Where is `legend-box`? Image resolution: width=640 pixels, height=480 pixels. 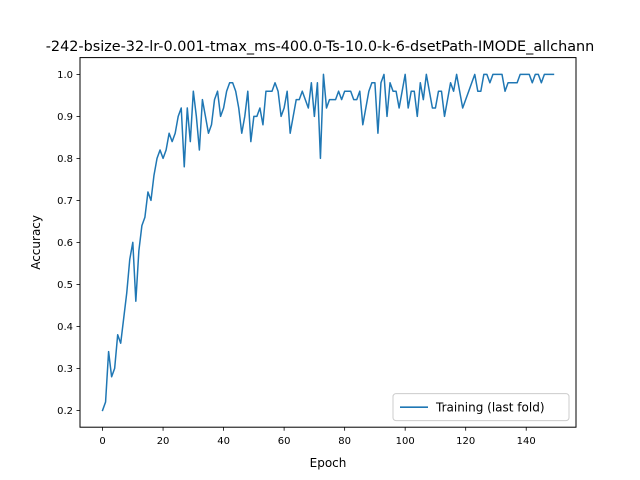 legend-box is located at coordinates (481, 407).